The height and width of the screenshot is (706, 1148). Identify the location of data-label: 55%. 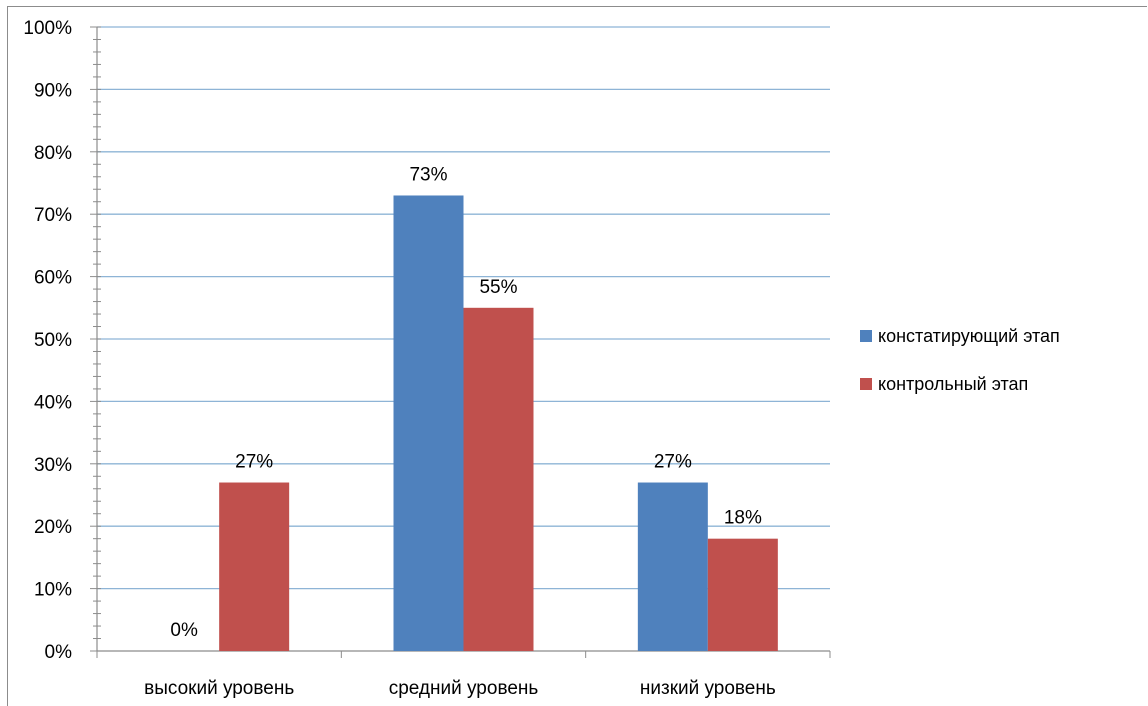
(498, 287).